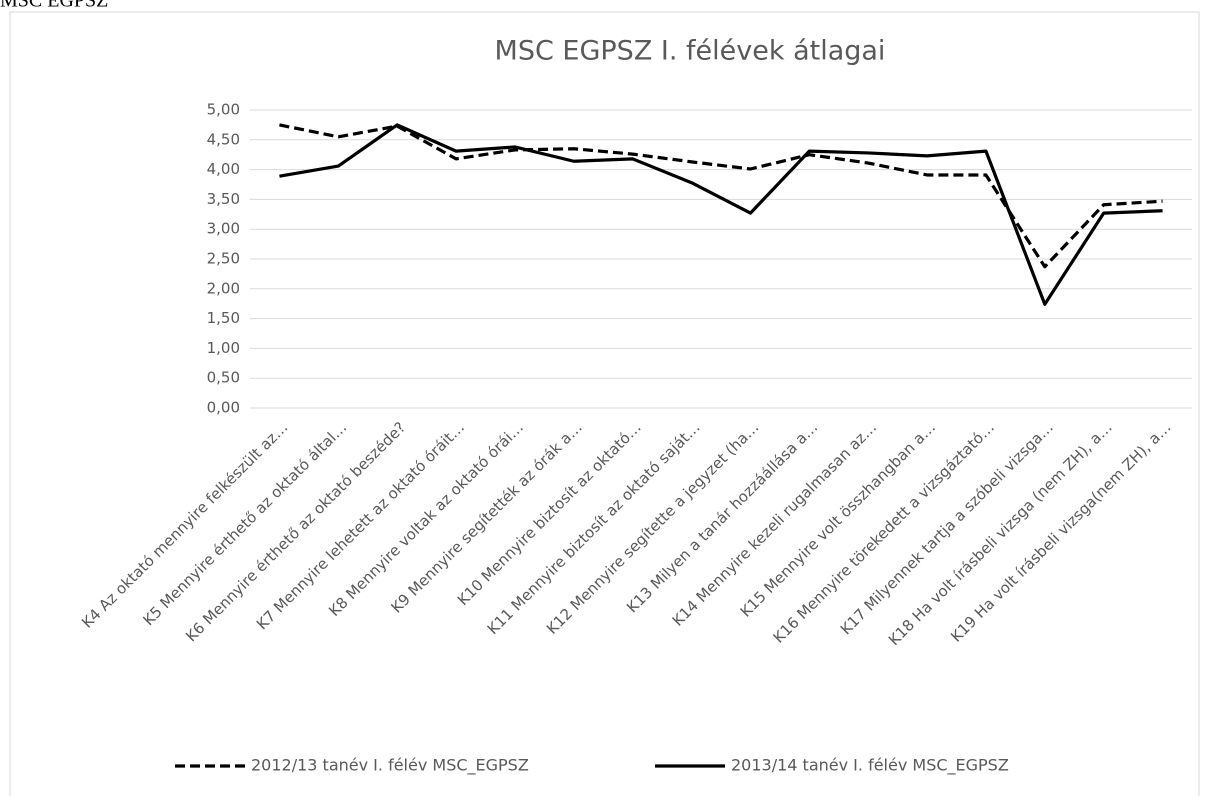  I want to click on chart-title: MSC EGPSZ I. félévek átlagai, so click(690, 51).